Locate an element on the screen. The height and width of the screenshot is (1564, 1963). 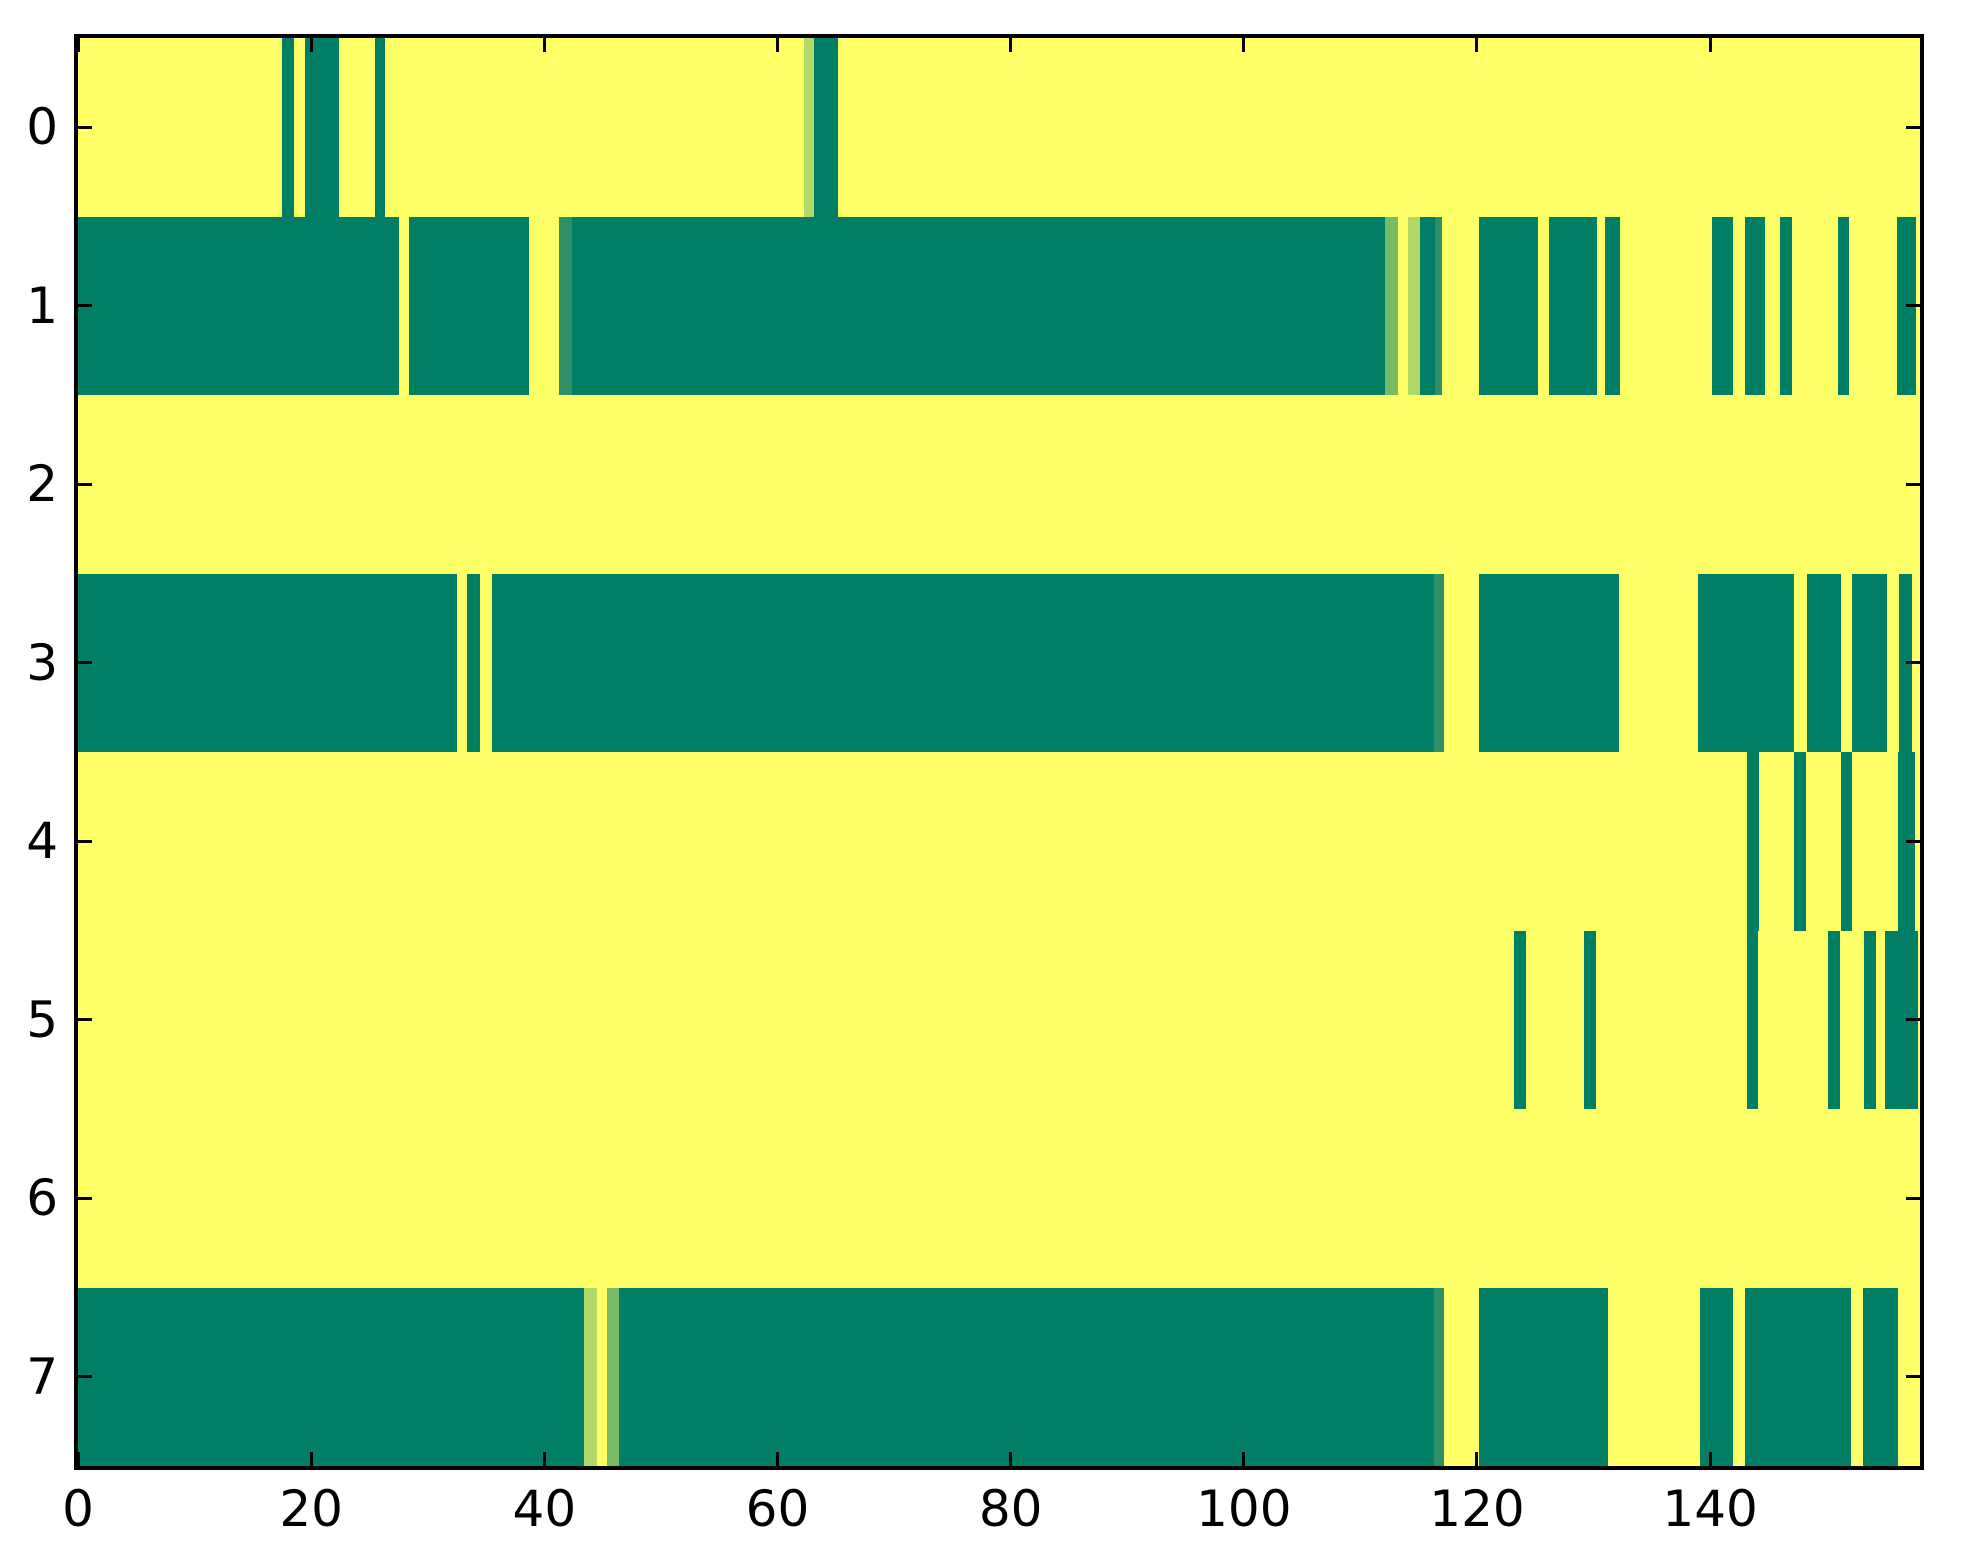
x-tick-label: 80 is located at coordinates (1010, 1509).